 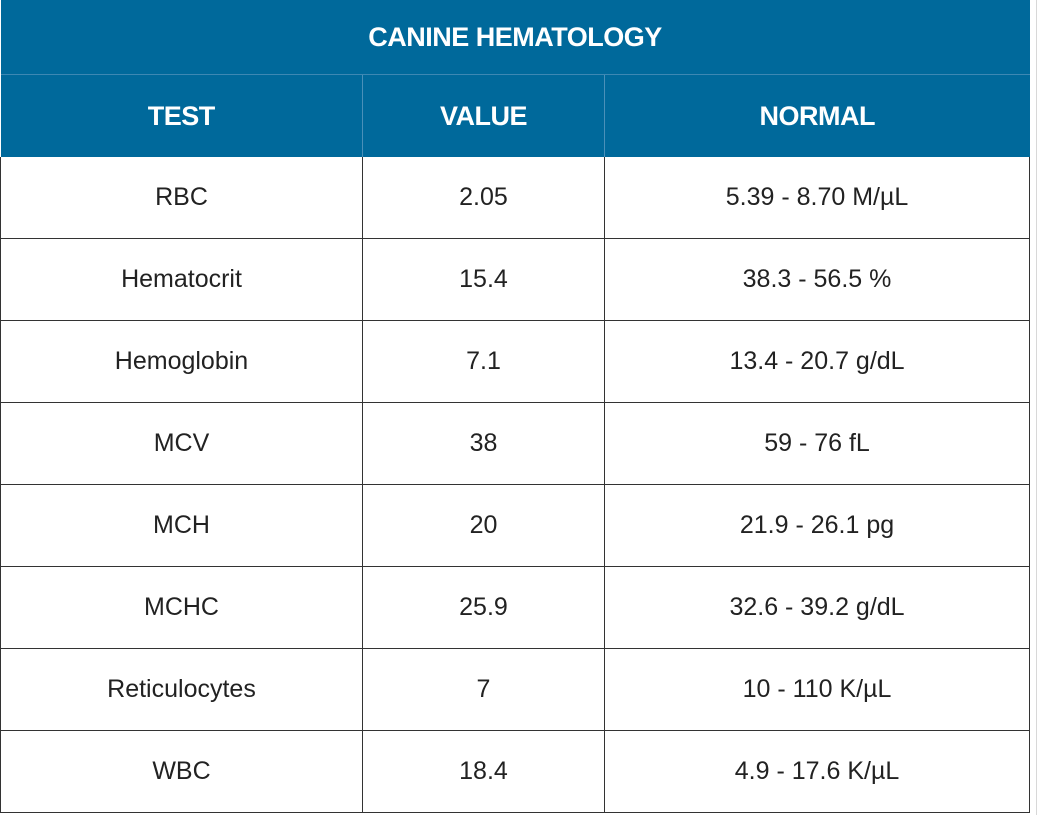 I want to click on cell-test: MCV, so click(x=181, y=443).